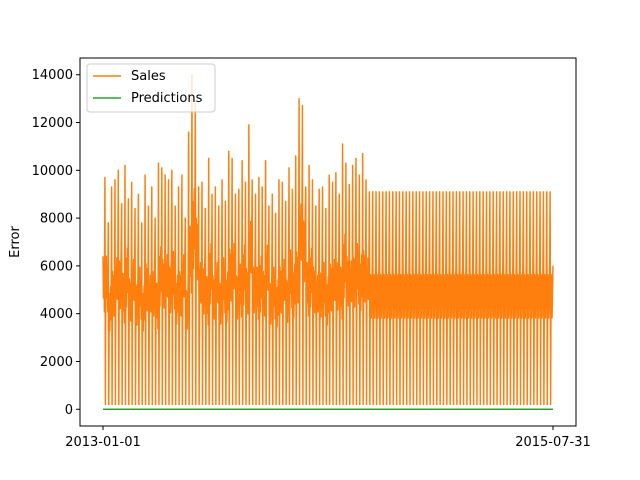 The image size is (640, 480). What do you see at coordinates (151, 88) in the screenshot?
I see `legend: Sales Predictions` at bounding box center [151, 88].